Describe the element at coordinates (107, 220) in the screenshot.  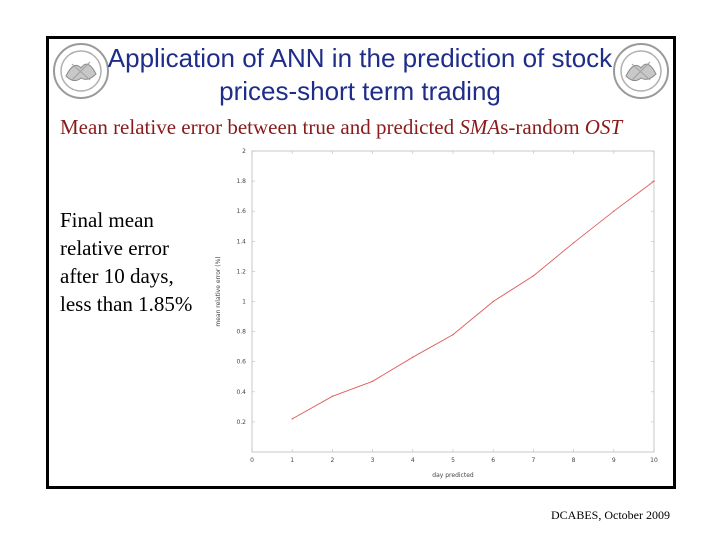
I see `side-note-line: Final mean` at that location.